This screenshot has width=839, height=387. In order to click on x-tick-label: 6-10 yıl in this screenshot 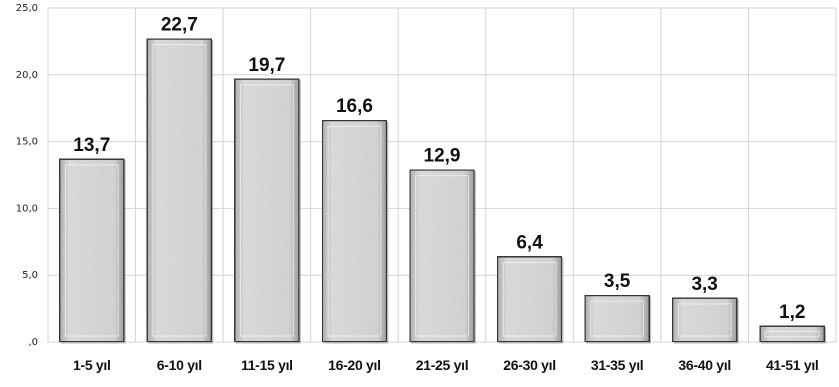, I will do `click(179, 365)`.